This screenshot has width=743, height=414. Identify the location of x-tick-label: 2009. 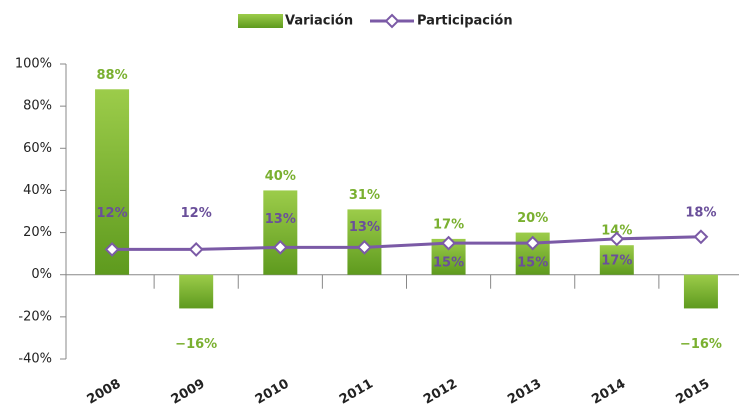
(188, 391).